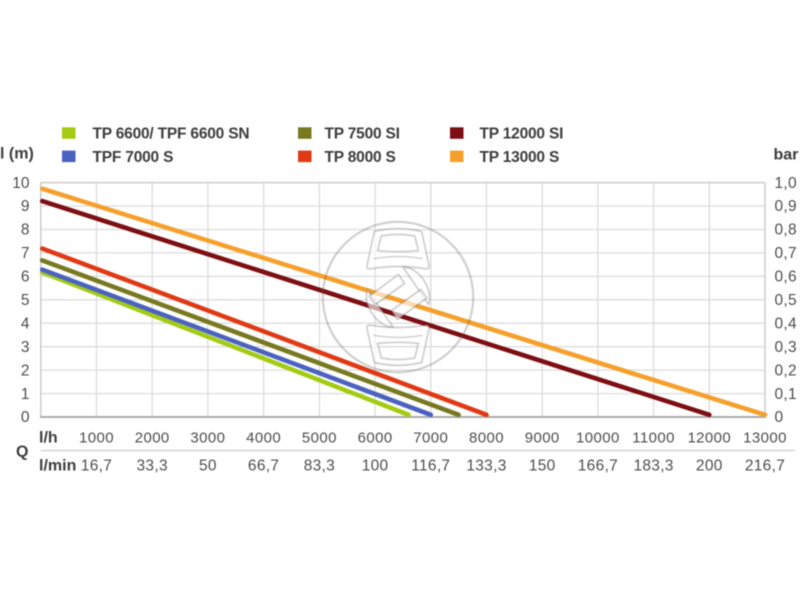 The height and width of the screenshot is (600, 800). What do you see at coordinates (48, 437) in the screenshot?
I see `svg-text: l/h` at bounding box center [48, 437].